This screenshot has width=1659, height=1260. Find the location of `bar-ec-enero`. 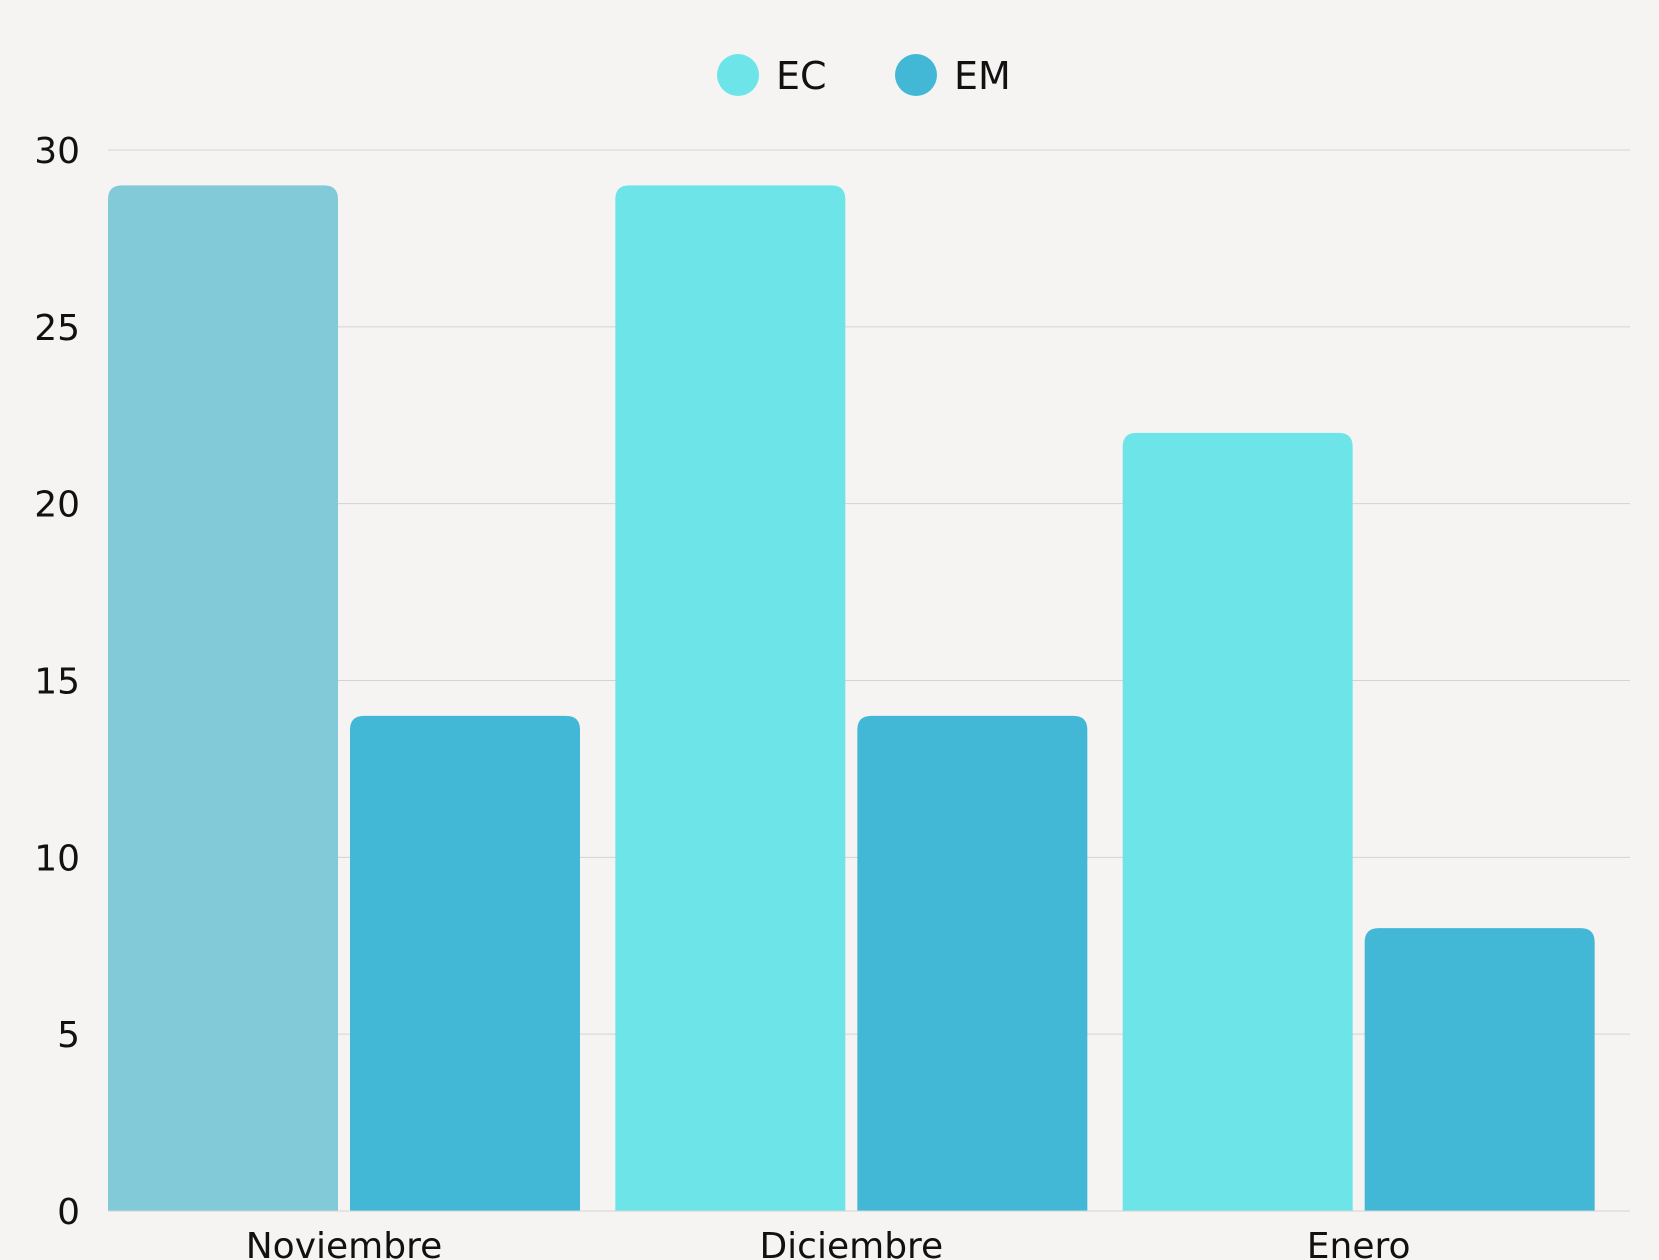

bar-ec-enero is located at coordinates (1237, 821).